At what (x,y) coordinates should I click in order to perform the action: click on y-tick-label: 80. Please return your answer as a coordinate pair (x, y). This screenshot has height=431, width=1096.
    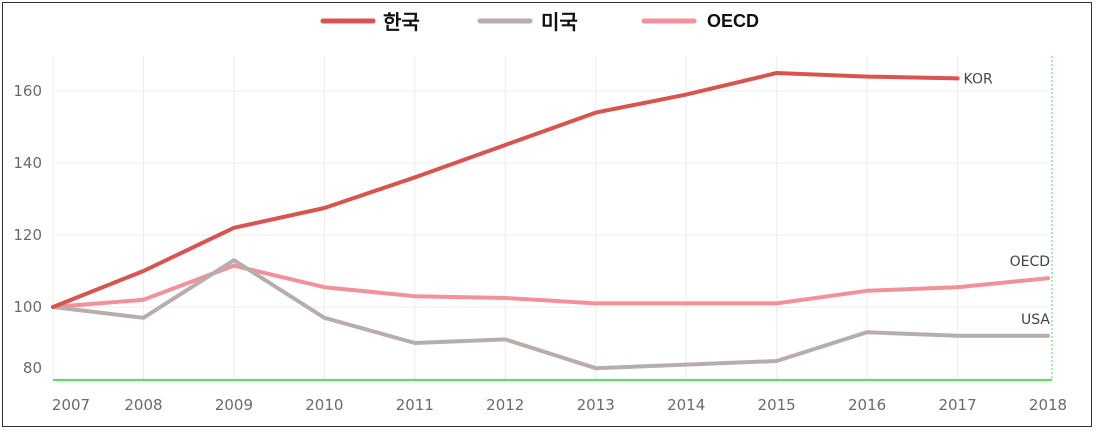
    Looking at the image, I should click on (32, 368).